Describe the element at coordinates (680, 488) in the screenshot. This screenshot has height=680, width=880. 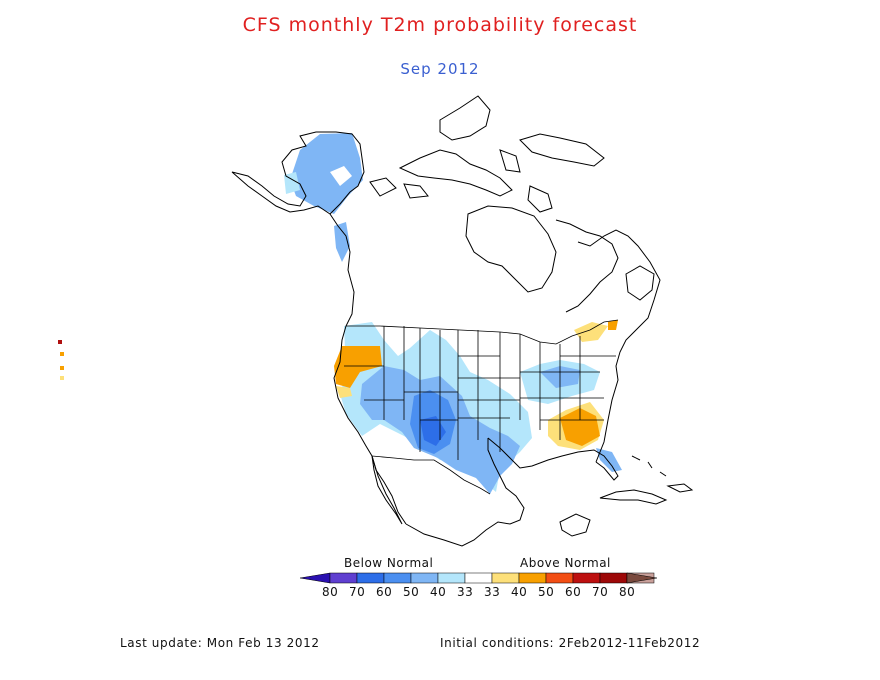
I see `hispaniola` at that location.